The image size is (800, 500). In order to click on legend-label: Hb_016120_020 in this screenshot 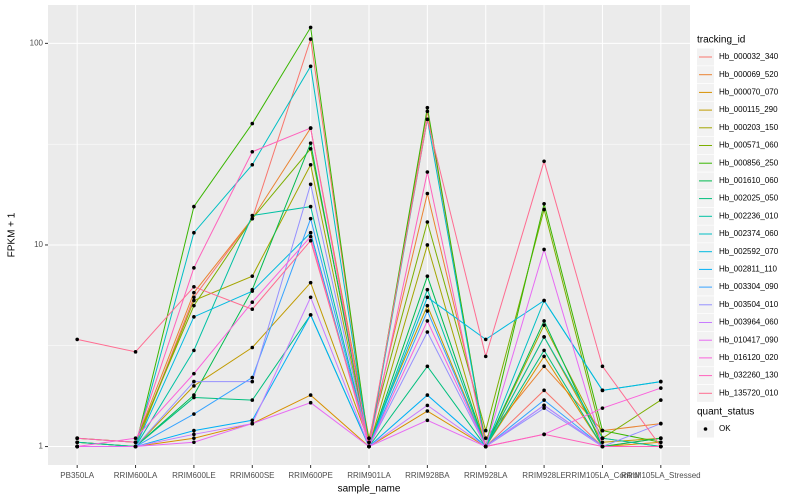, I will do `click(749, 357)`.